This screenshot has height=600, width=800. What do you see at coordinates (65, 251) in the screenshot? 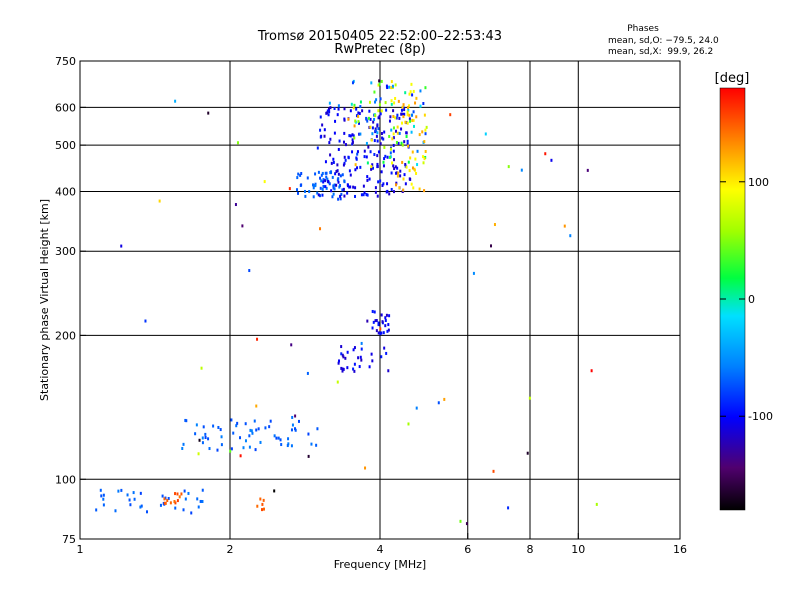
I see `y-tick-label-300: 300` at bounding box center [65, 251].